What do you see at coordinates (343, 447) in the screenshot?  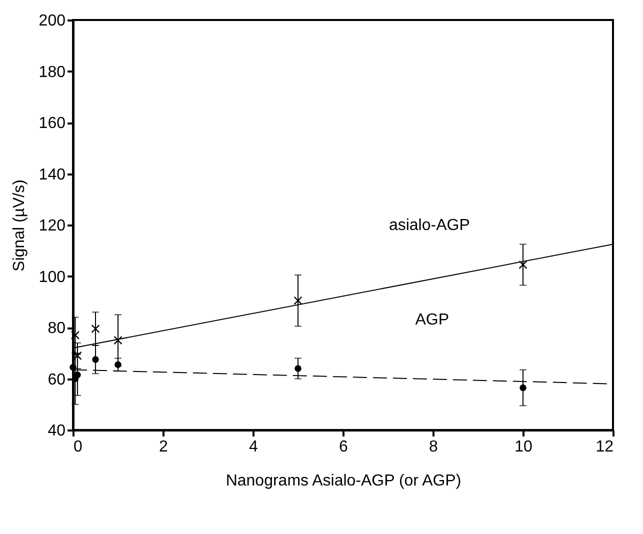 I see `x-tick-label: 6` at bounding box center [343, 447].